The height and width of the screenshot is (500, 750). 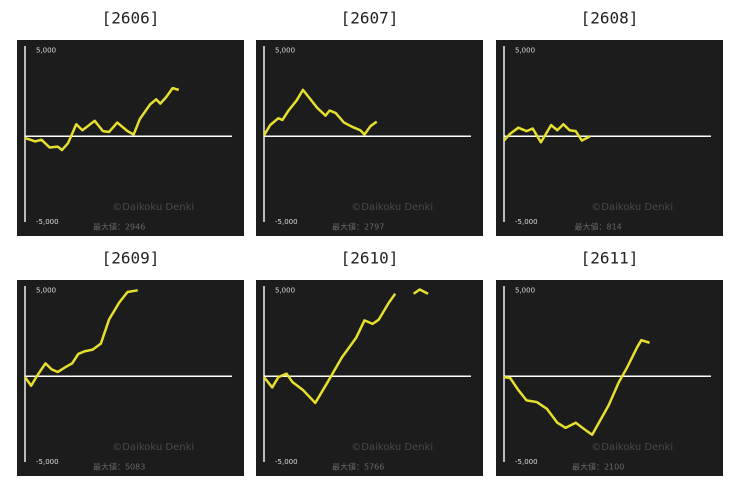 I want to click on panel: 5,000 -5,000 ©Daikoku Denki 最大値：2946, so click(x=130, y=138).